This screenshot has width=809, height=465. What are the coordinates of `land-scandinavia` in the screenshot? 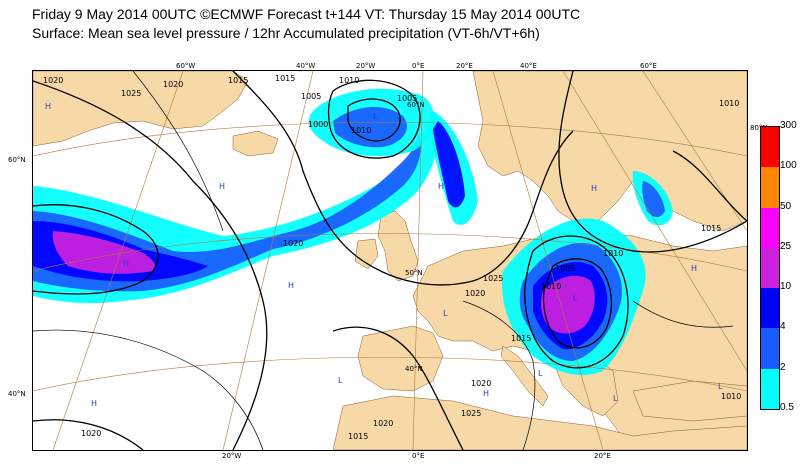 It's located at (609, 151).